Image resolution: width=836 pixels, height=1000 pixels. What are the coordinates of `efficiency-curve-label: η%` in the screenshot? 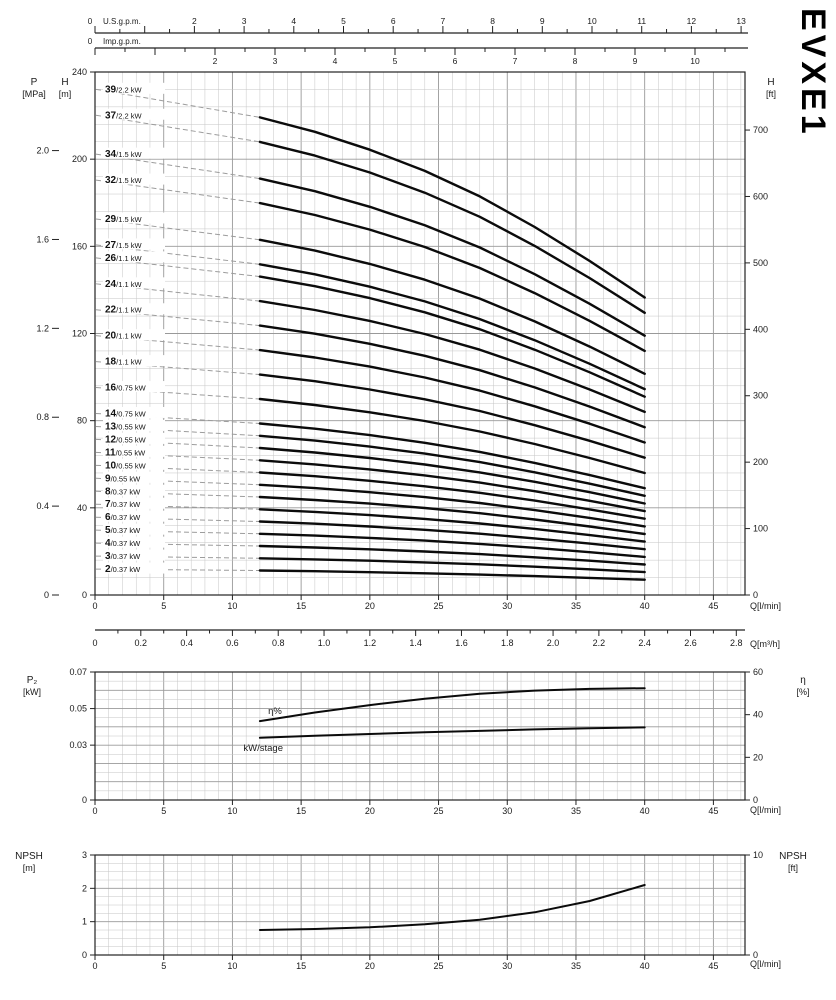 It's located at (275, 711).